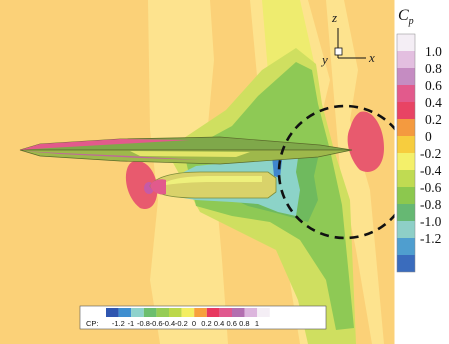 This screenshot has height=344, width=449. I want to click on colorbar-tick-label: 1.0, so click(433, 51).